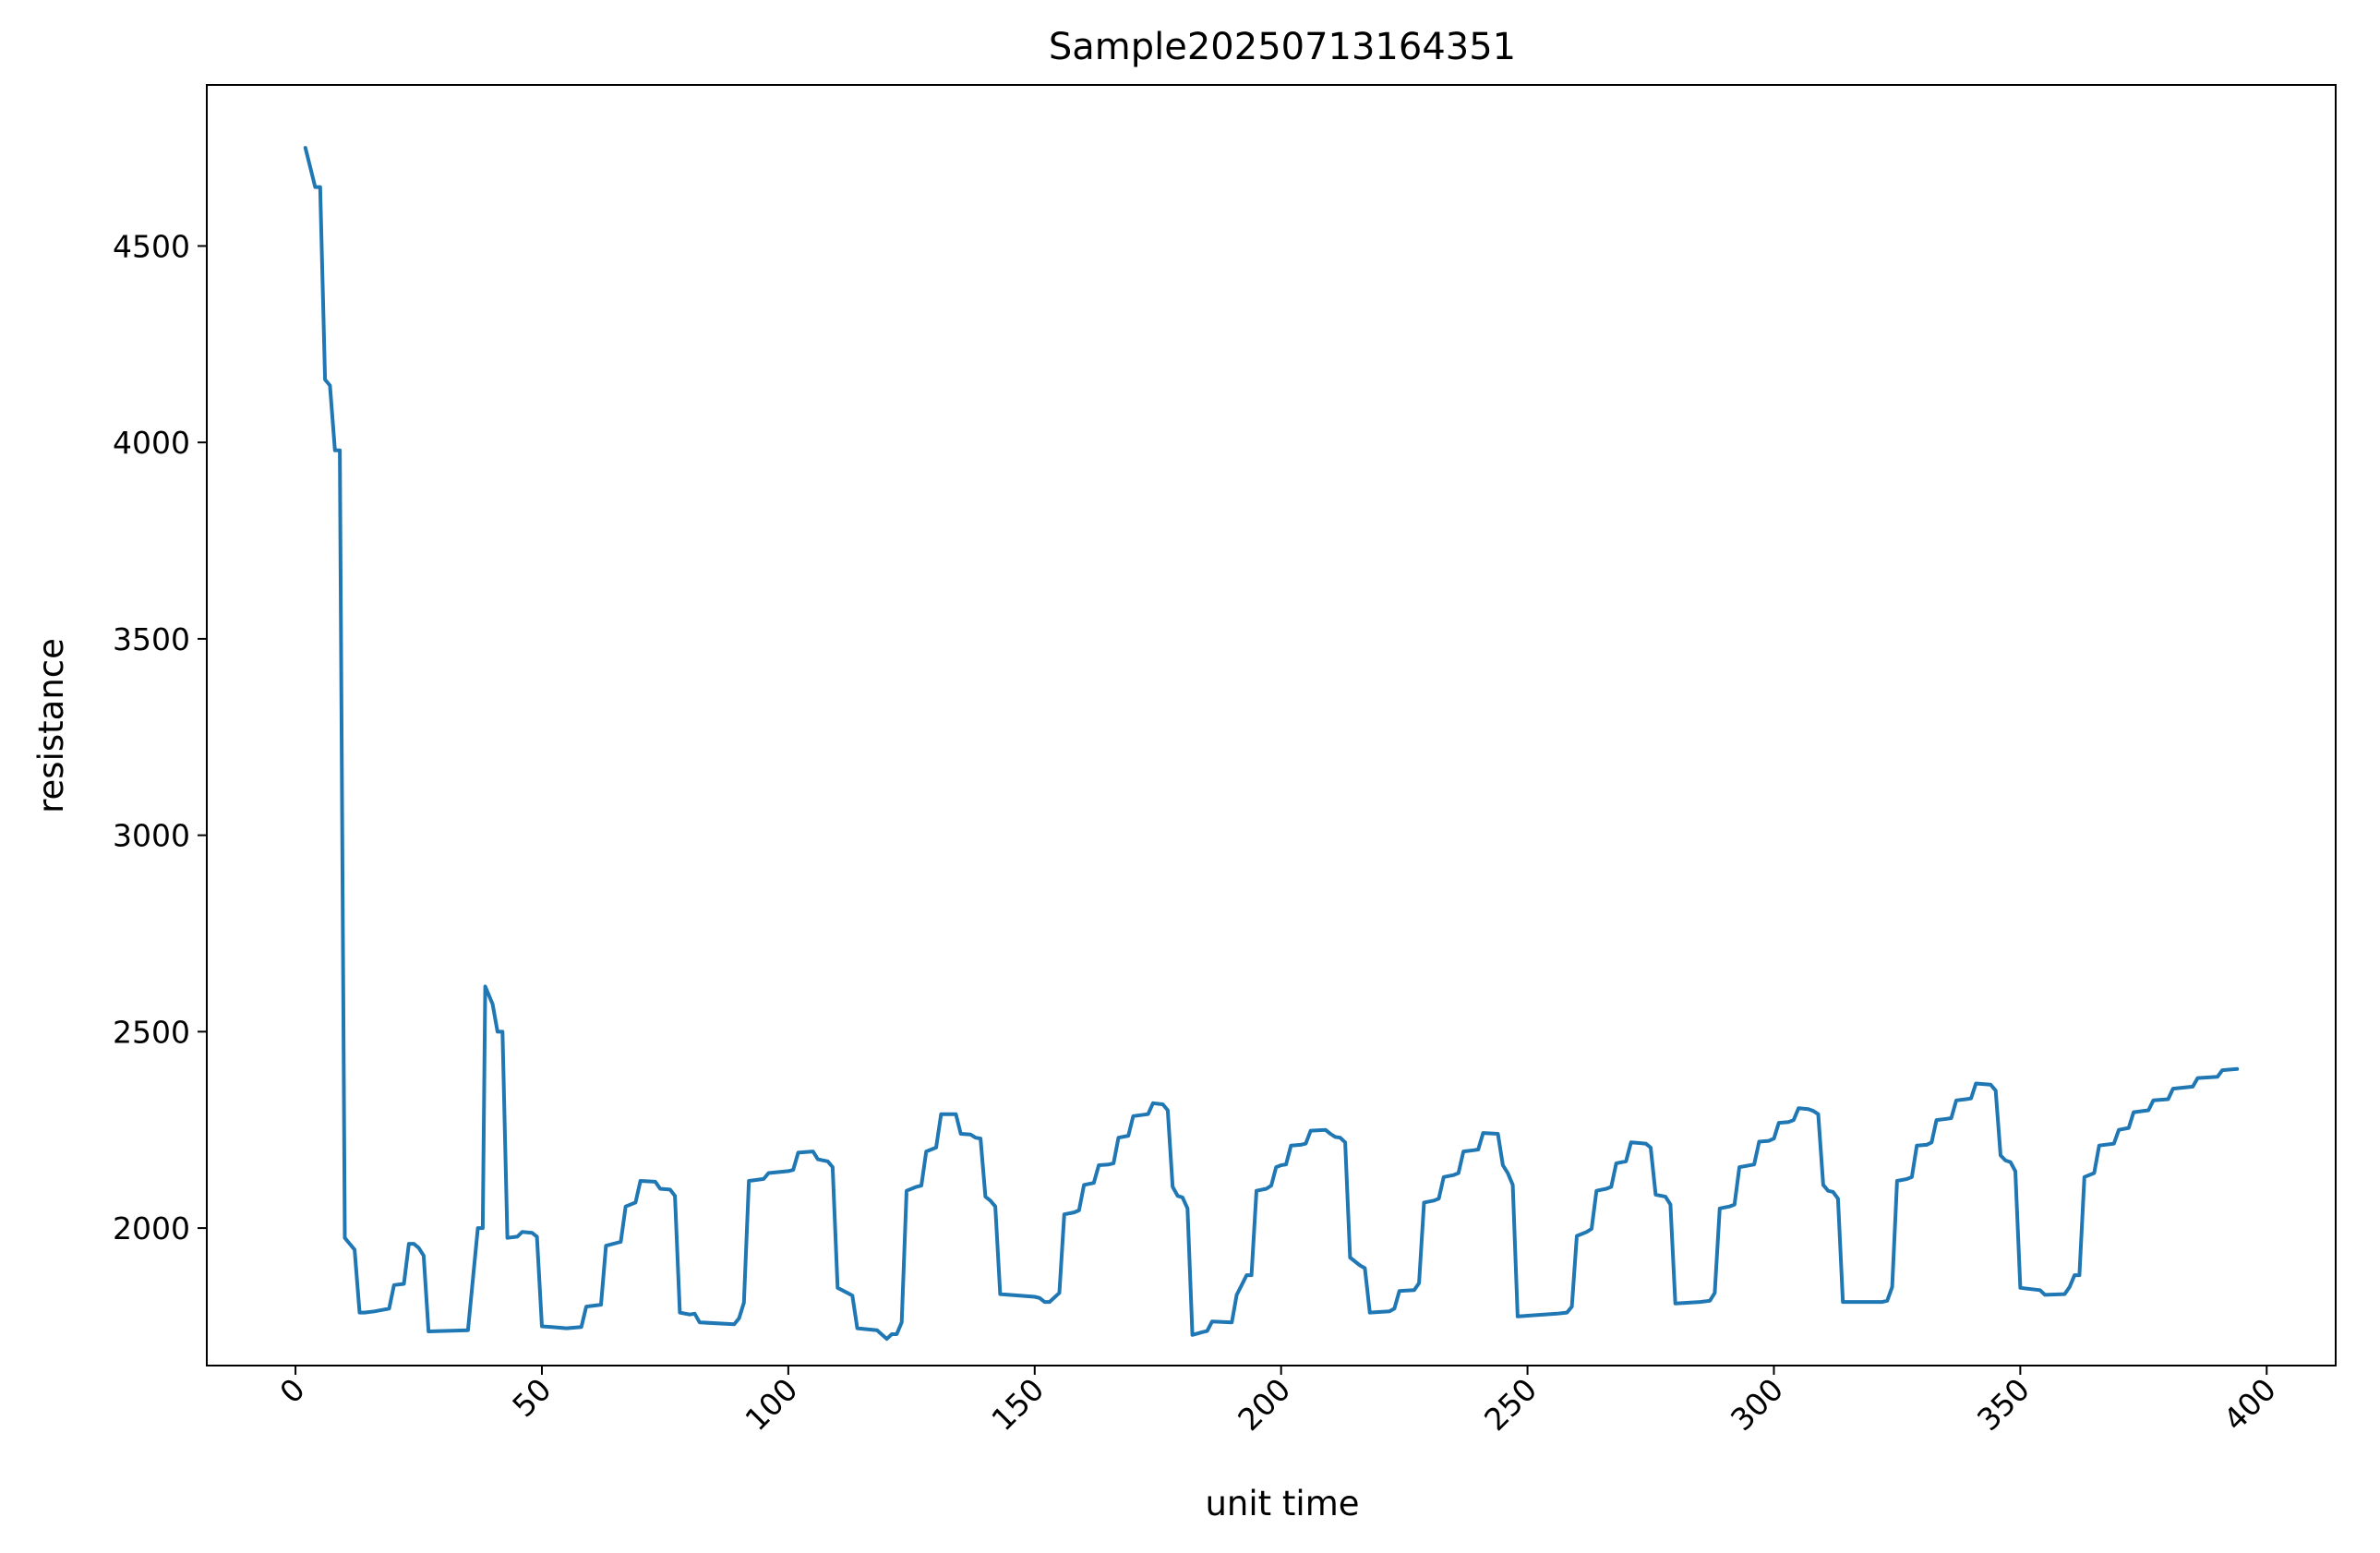 This screenshot has height=1553, width=2380. What do you see at coordinates (51, 726) in the screenshot?
I see `y-axis-label: resistance` at bounding box center [51, 726].